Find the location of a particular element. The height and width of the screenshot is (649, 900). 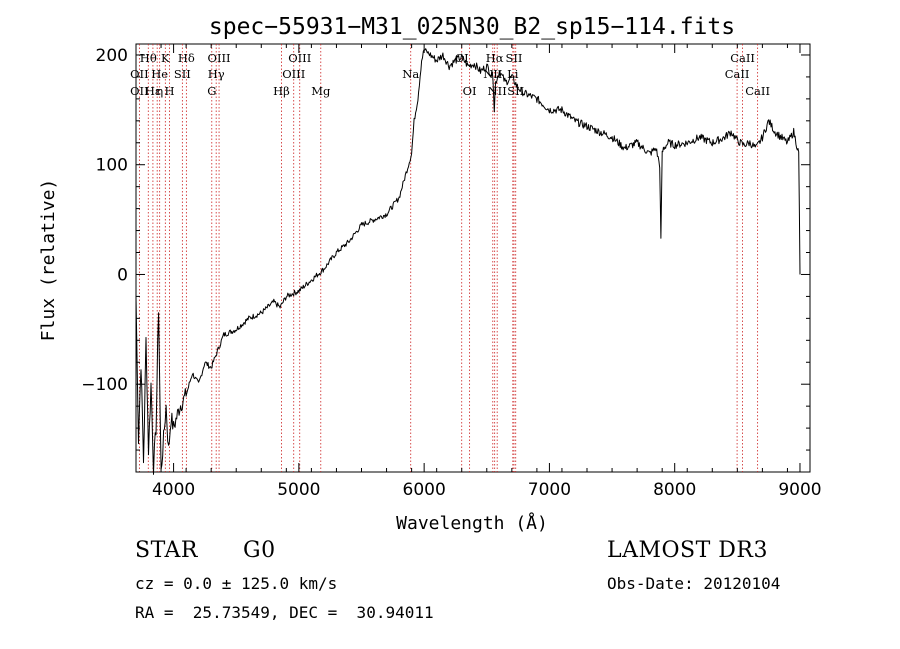

spectral-line-label: Hδ is located at coordinates (186, 58).